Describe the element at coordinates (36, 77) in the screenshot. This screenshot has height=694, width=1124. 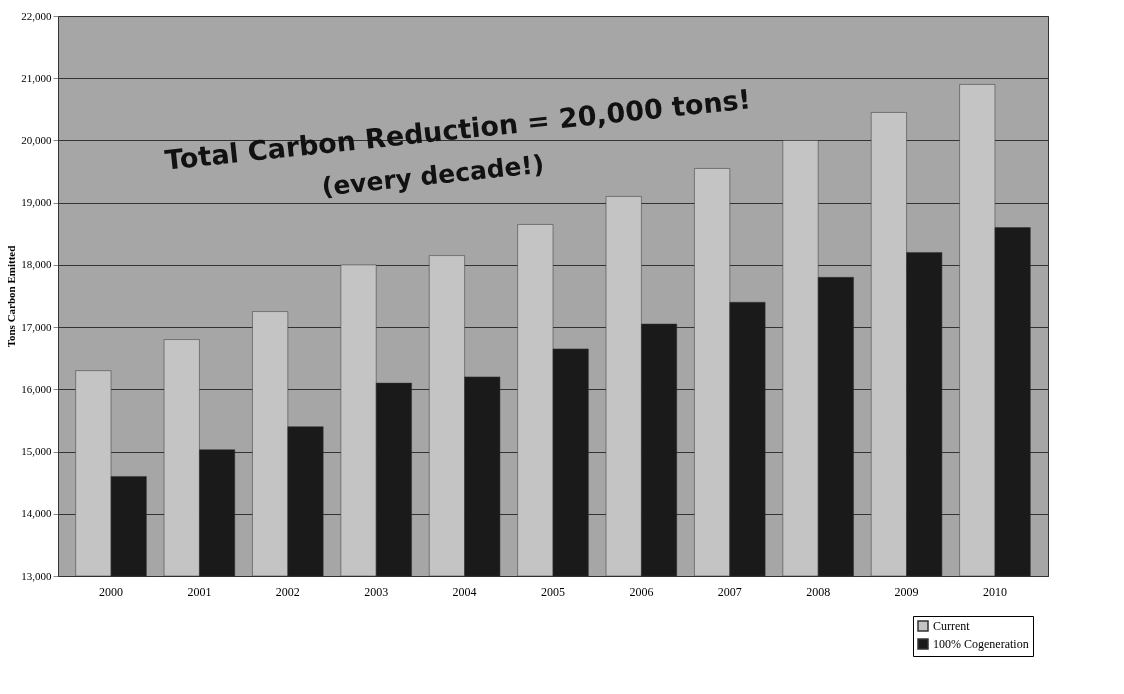
I see `y-tick-label: 21,000` at that location.